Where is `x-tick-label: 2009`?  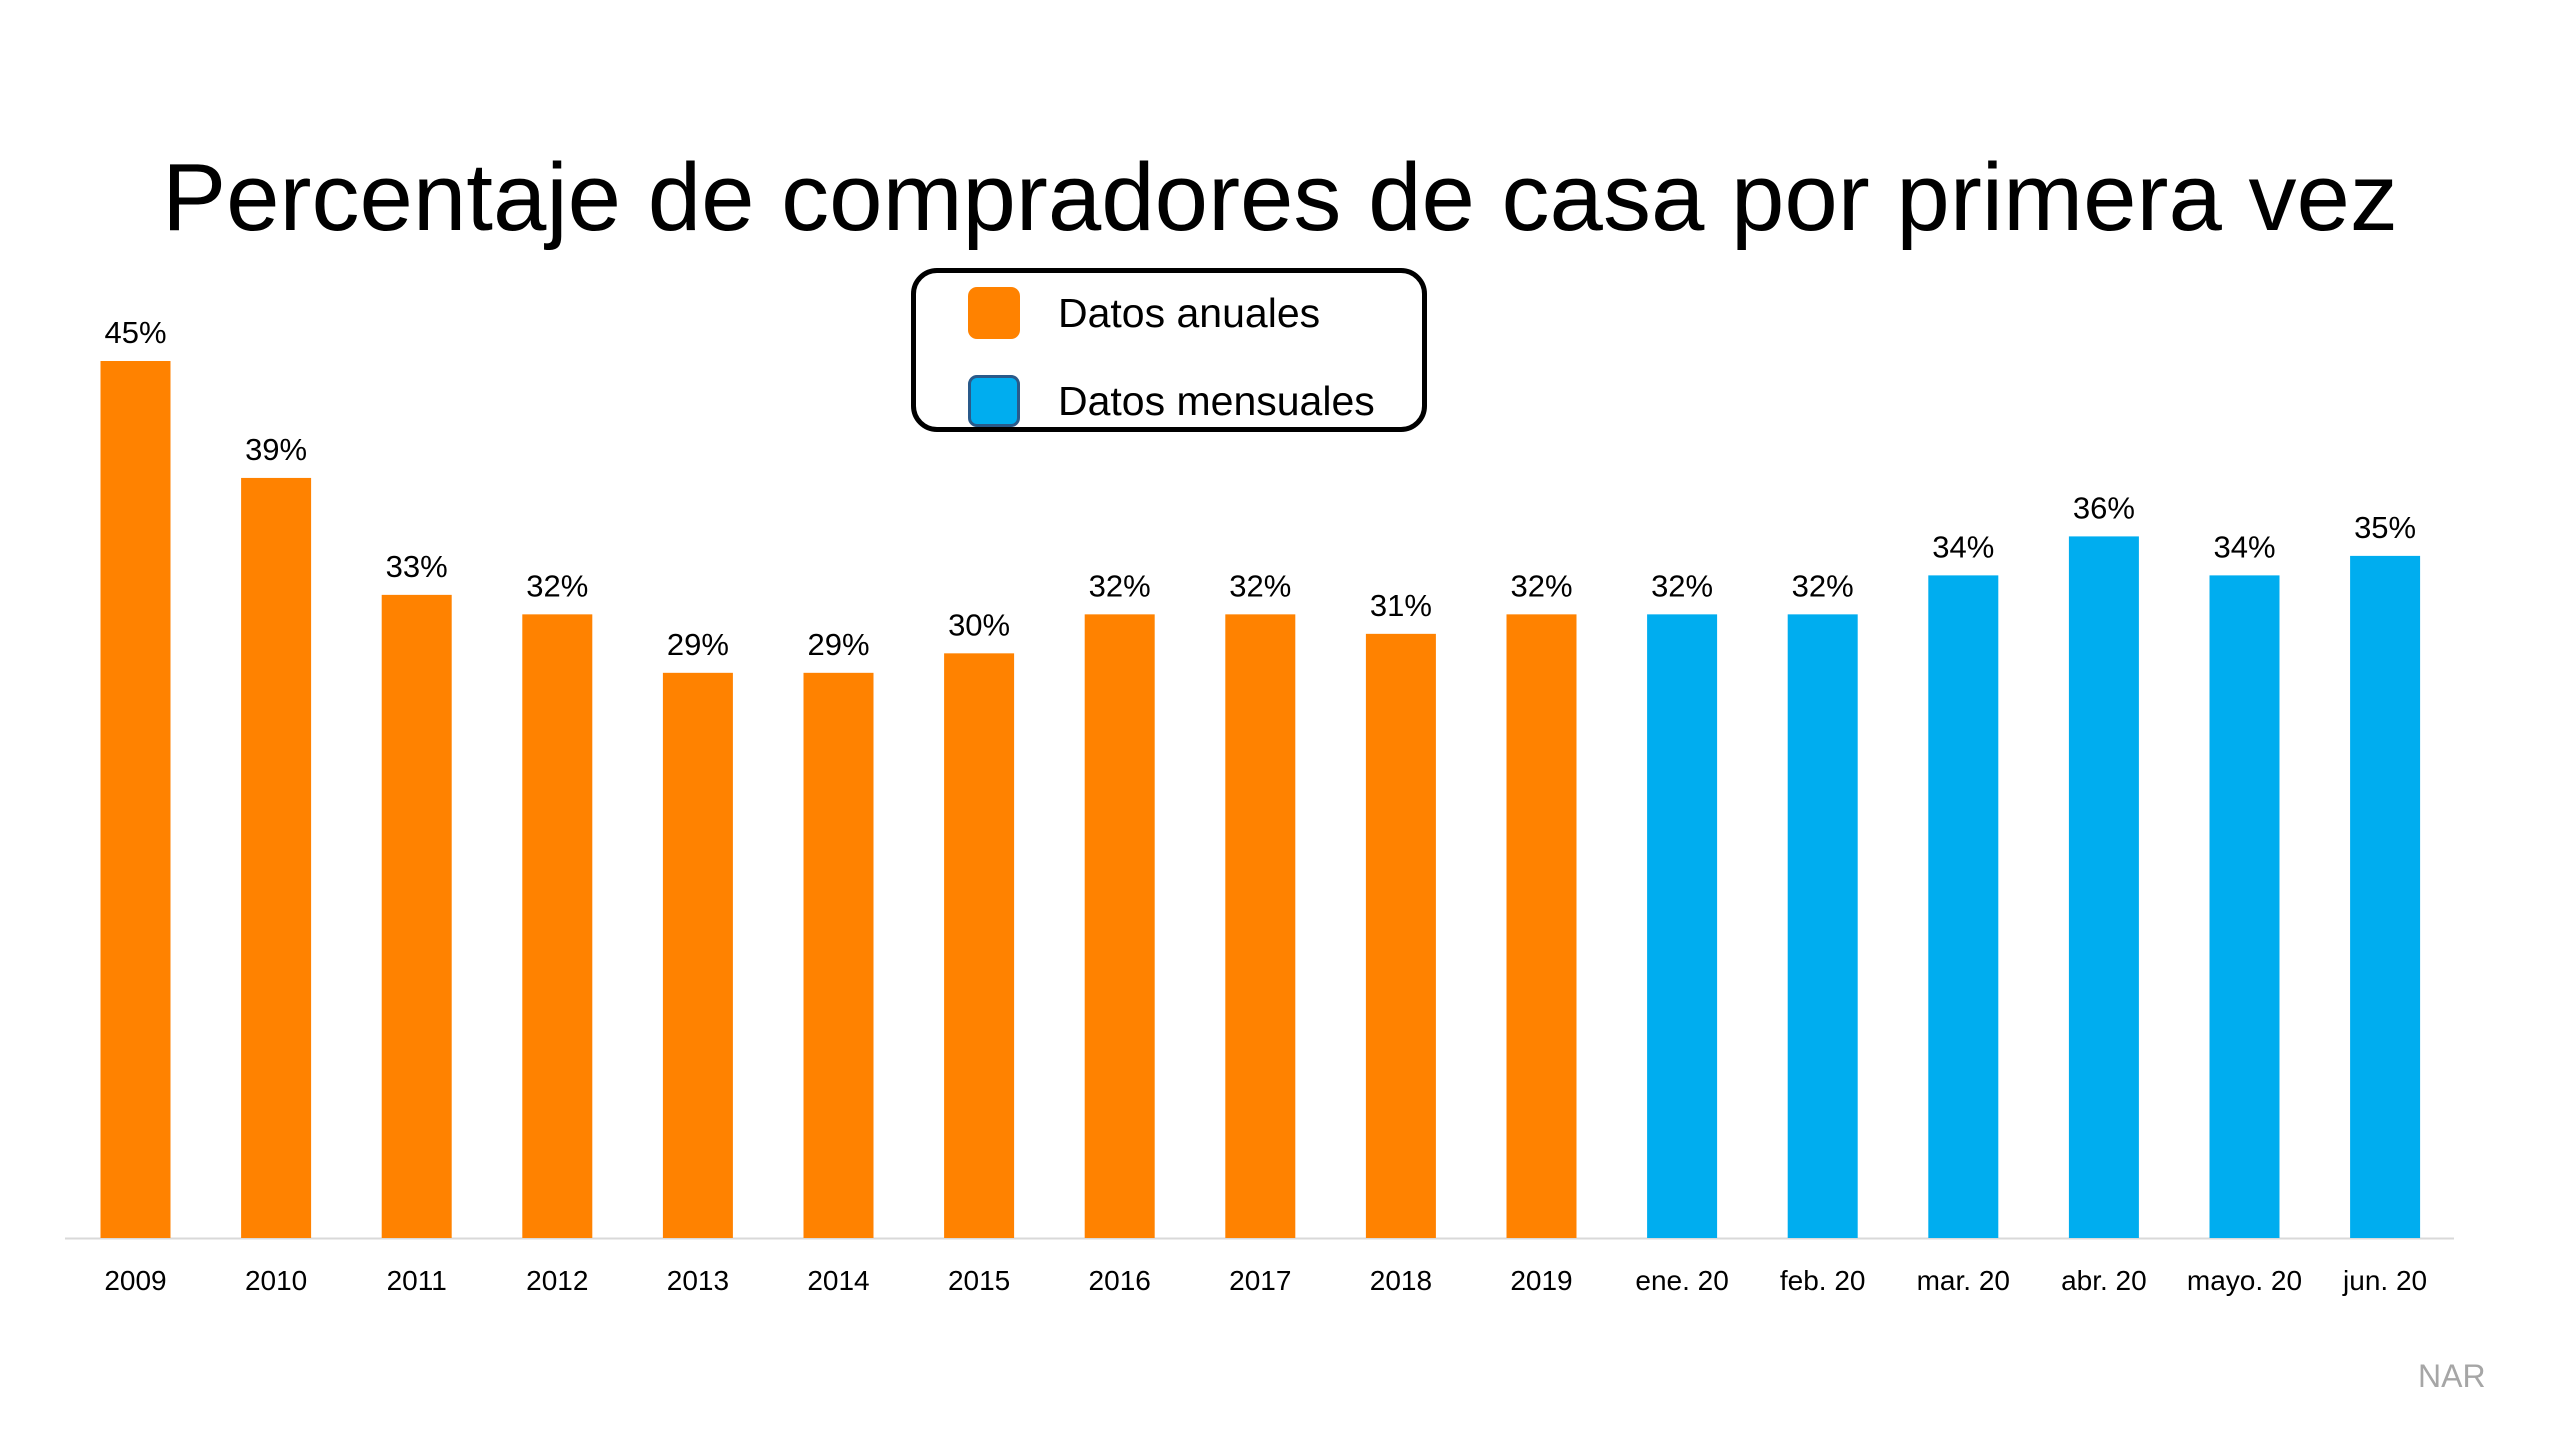 x-tick-label: 2009 is located at coordinates (135, 1280).